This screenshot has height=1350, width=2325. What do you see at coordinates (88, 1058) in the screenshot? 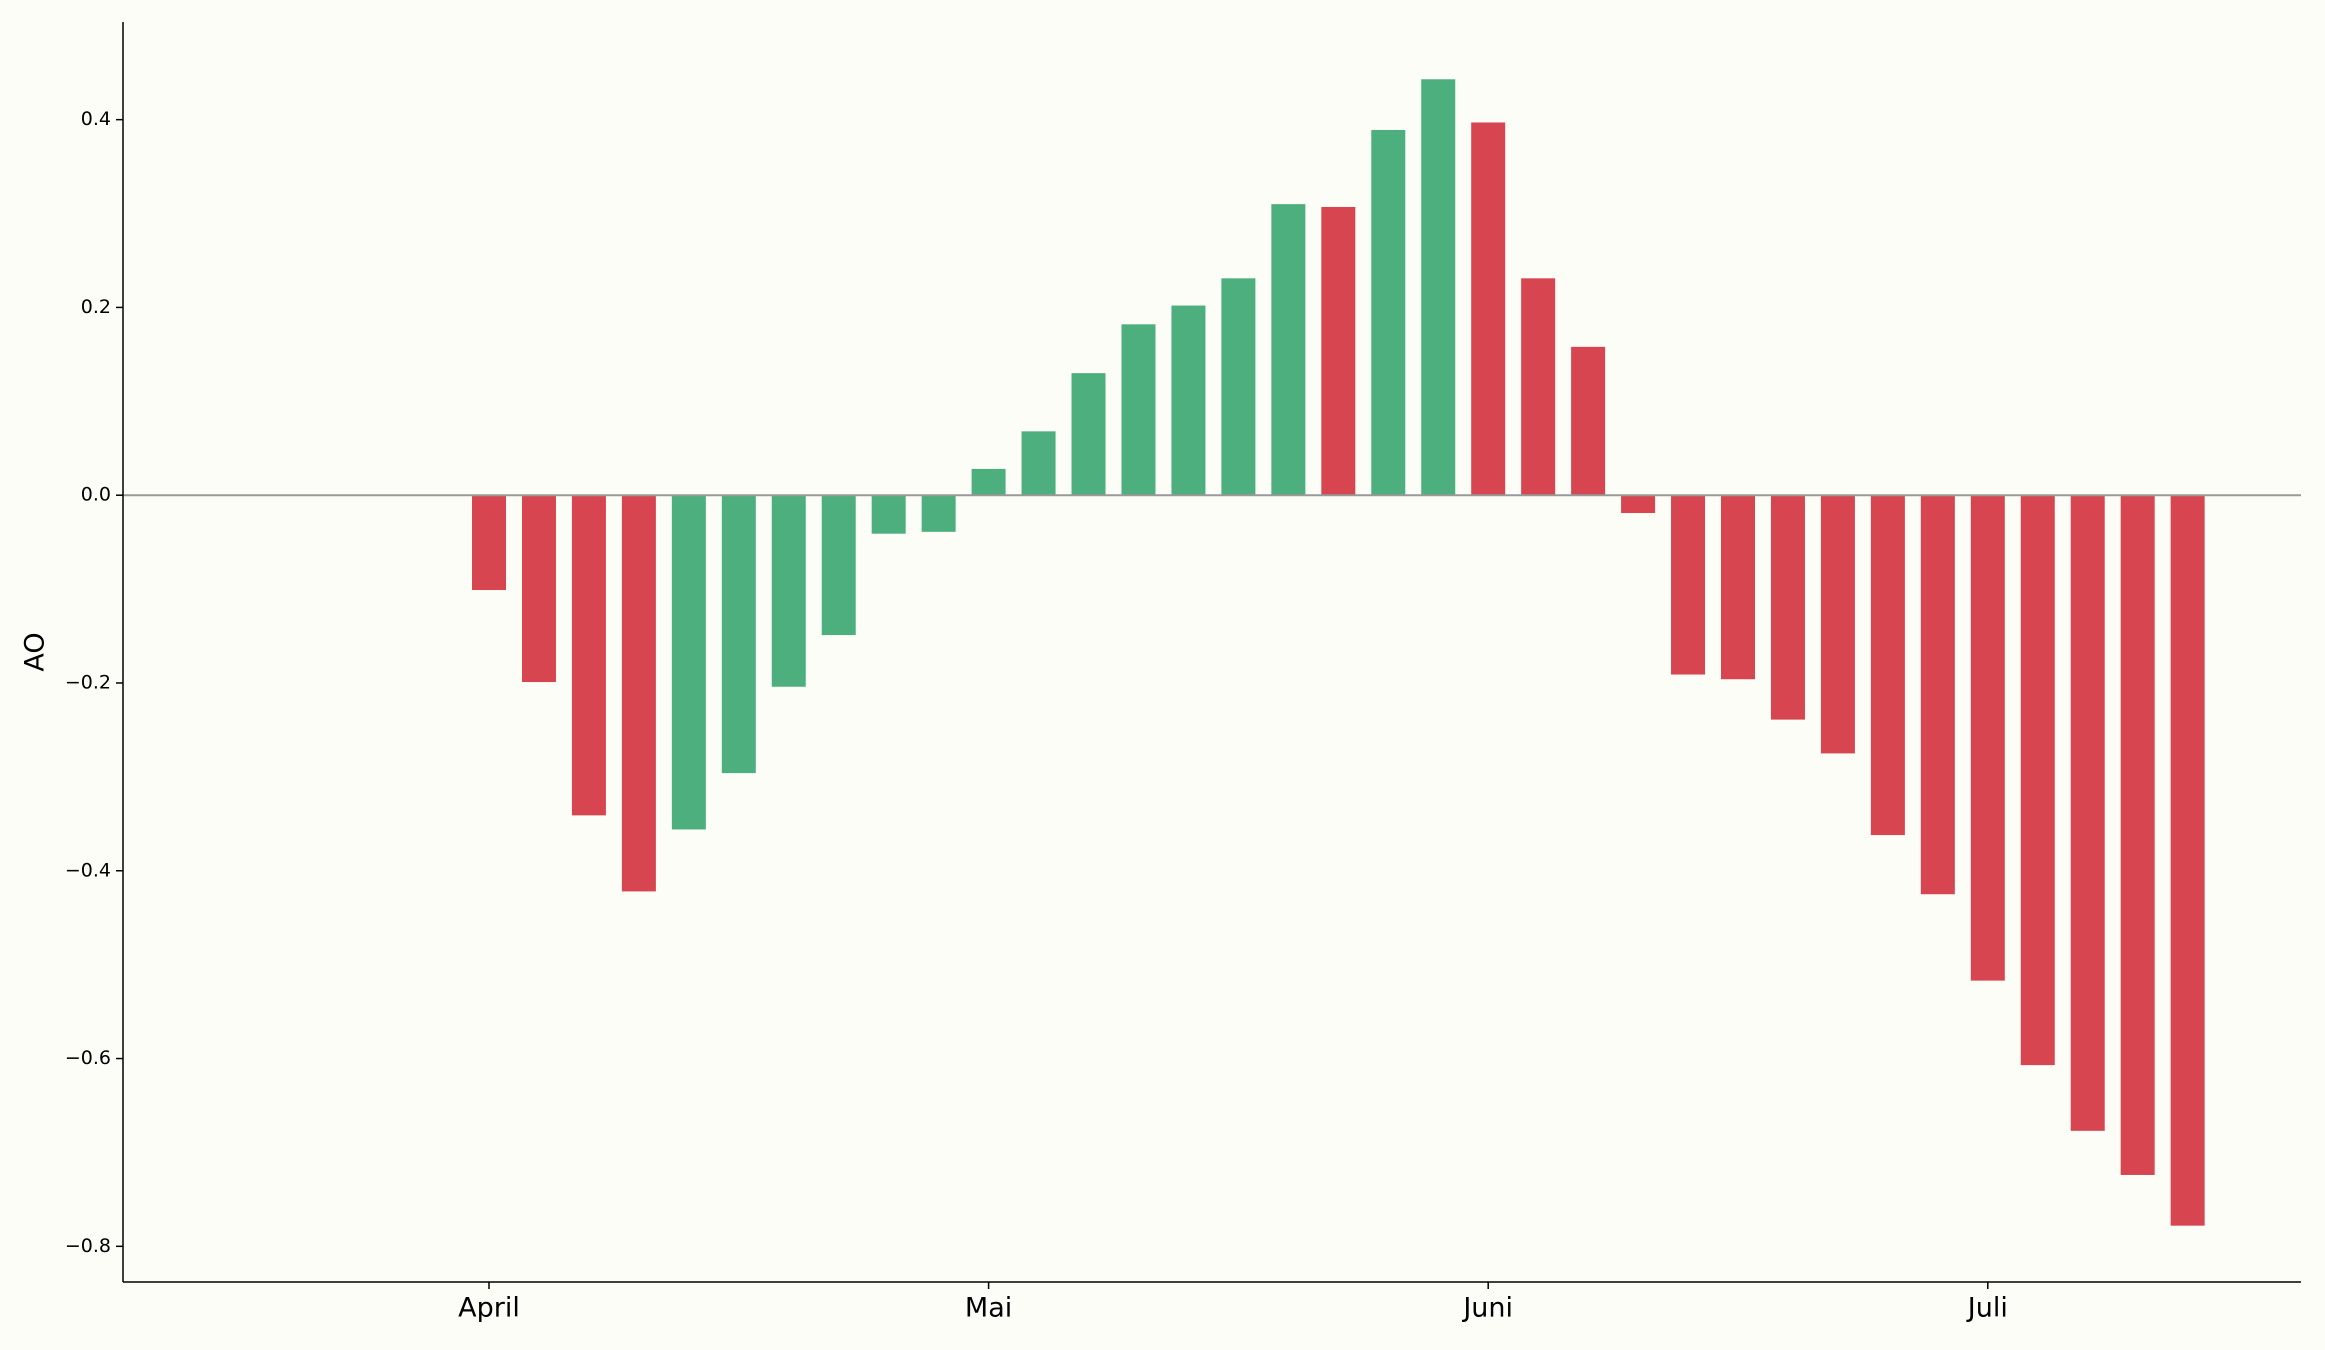
I see `y-tick-label: −0.6` at bounding box center [88, 1058].